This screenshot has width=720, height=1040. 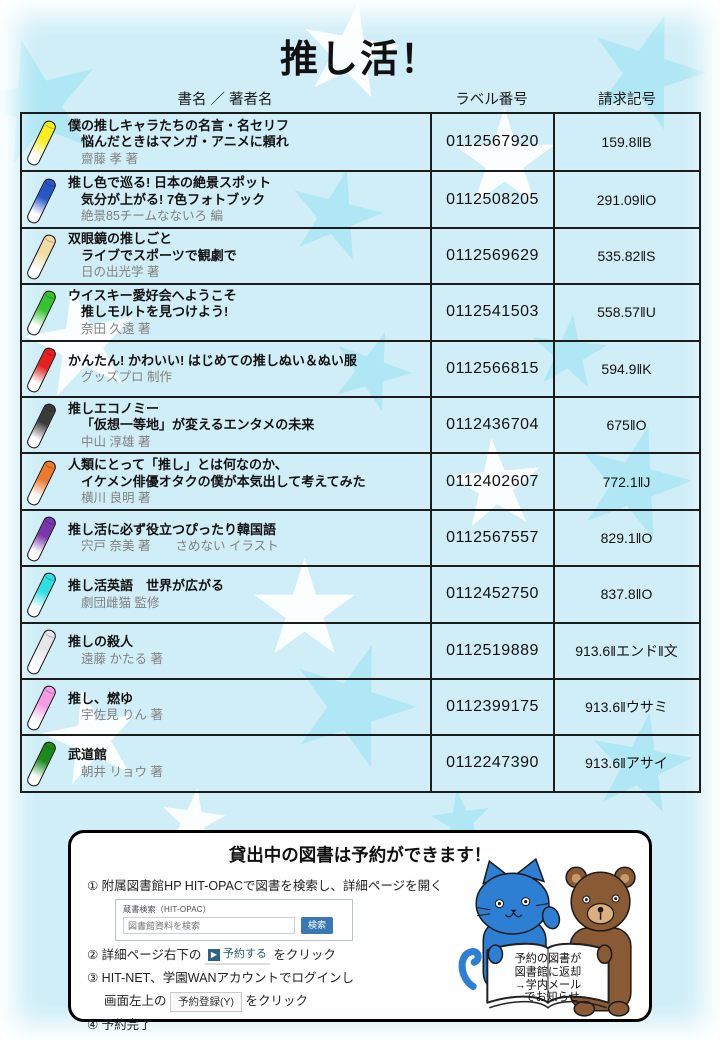 What do you see at coordinates (173, 199) in the screenshot?
I see `book-subtitle: 気分が上がる! 7色フォトブック` at bounding box center [173, 199].